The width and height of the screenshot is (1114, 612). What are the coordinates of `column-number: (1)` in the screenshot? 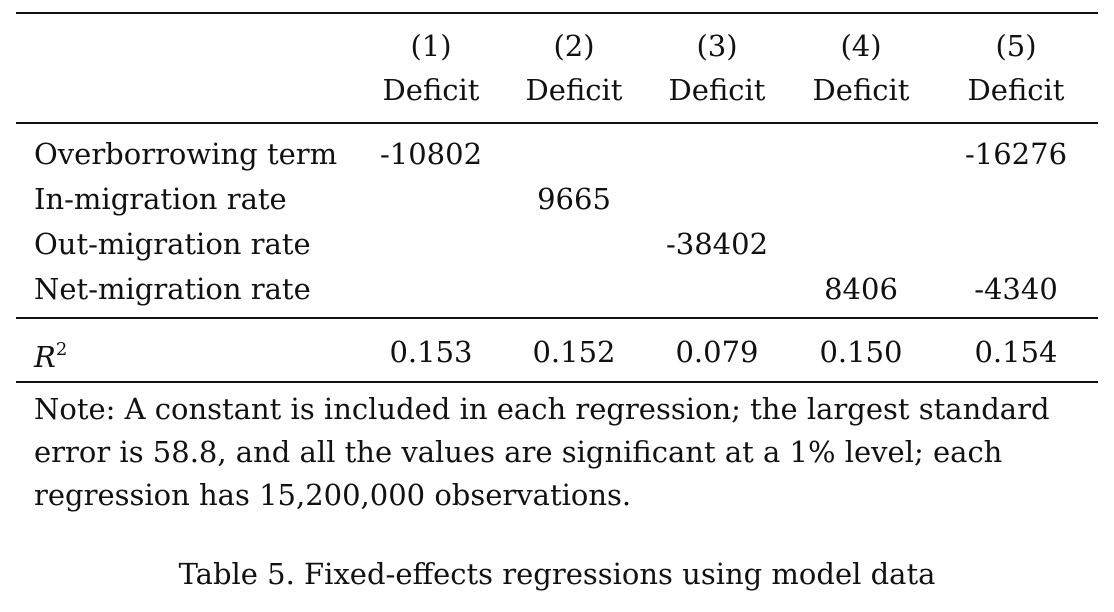 It's located at (431, 46).